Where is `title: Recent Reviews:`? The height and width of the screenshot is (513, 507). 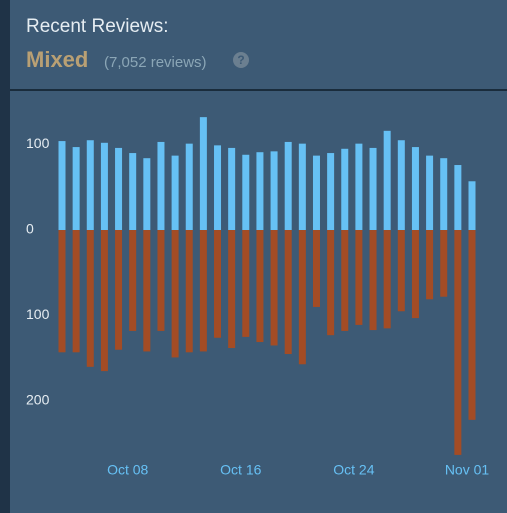 title: Recent Reviews: is located at coordinates (97, 26).